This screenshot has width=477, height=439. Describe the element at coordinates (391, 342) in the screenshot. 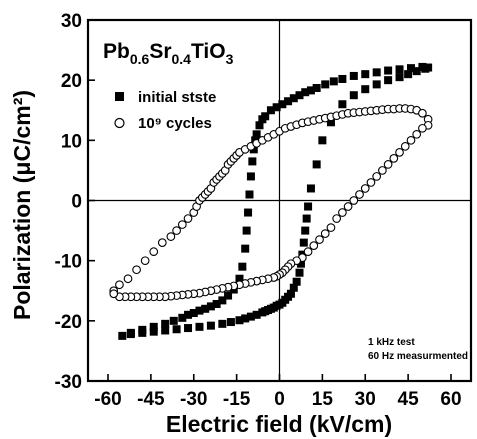

I see `annotation-test-frequency: 1 kHz test` at that location.